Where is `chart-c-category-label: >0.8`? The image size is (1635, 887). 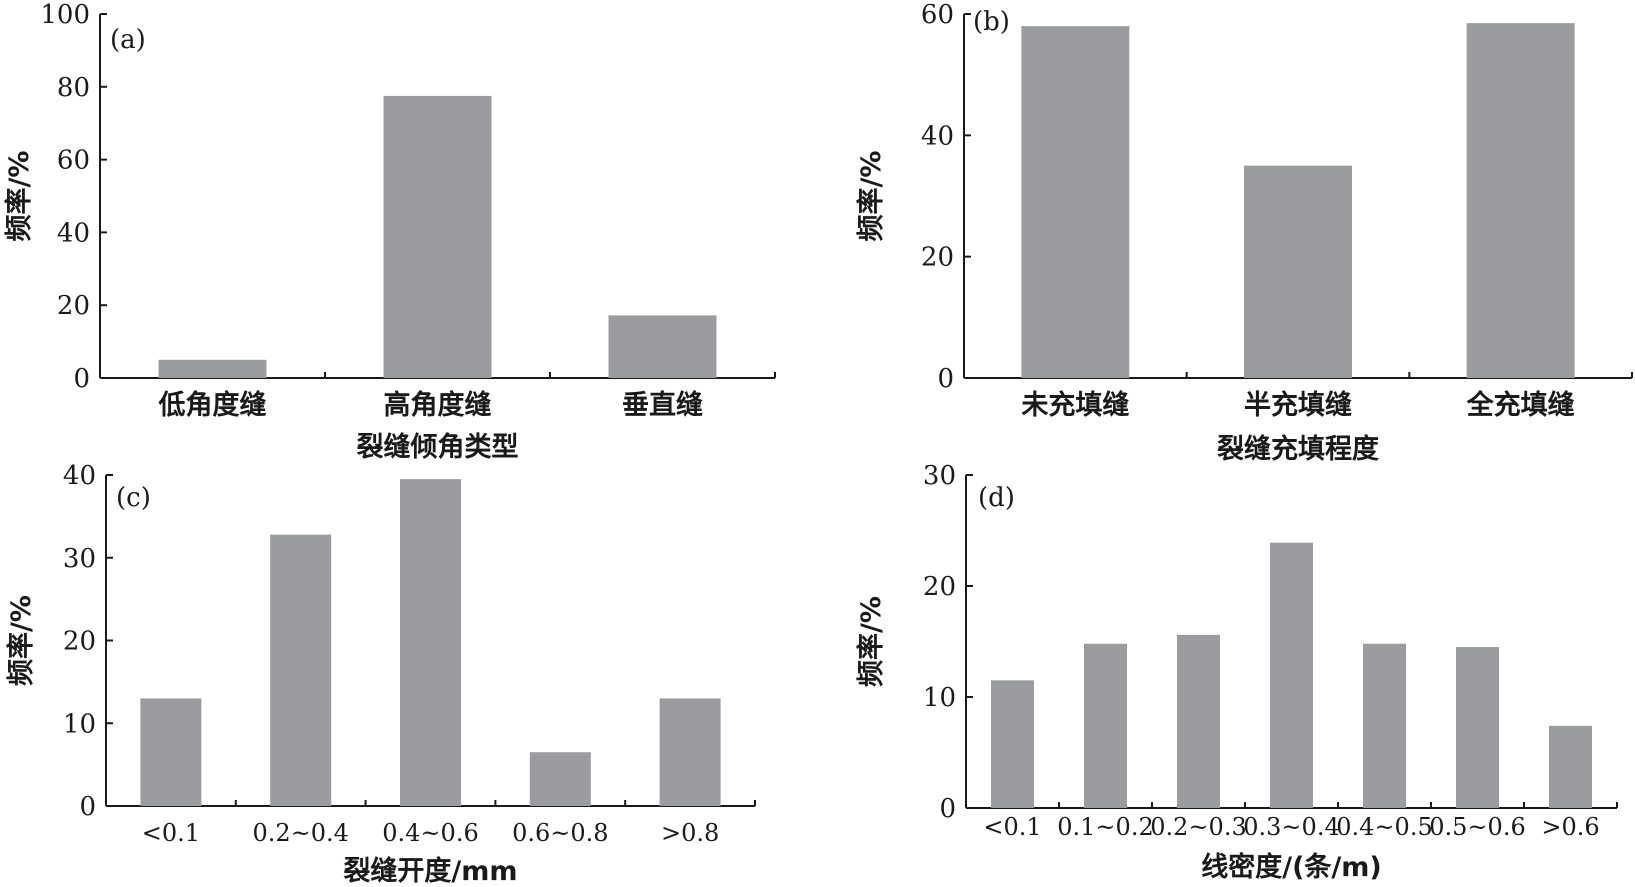 chart-c-category-label: >0.8 is located at coordinates (690, 833).